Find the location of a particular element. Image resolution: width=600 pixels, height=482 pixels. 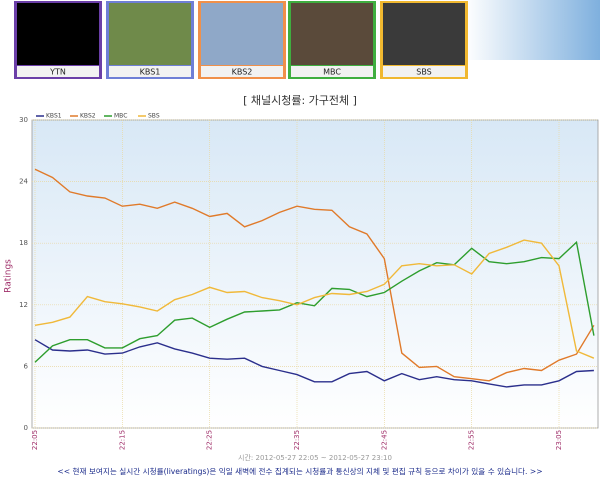

x-axis-label: 시간: 2012-05-27 22:05 ~ 2012-05-27 23:10 is located at coordinates (315, 457).